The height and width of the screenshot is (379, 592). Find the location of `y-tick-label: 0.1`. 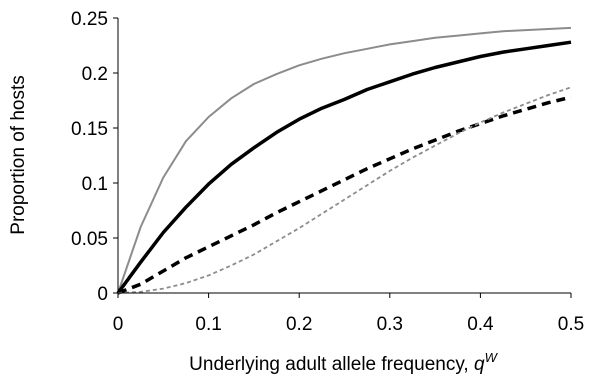

y-tick-label: 0.1 is located at coordinates (95, 184).